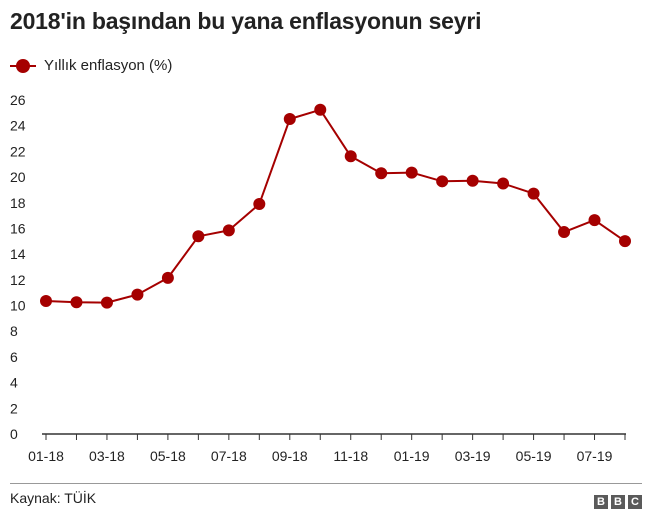  I want to click on x-tick-label: 11-18, so click(350, 456).